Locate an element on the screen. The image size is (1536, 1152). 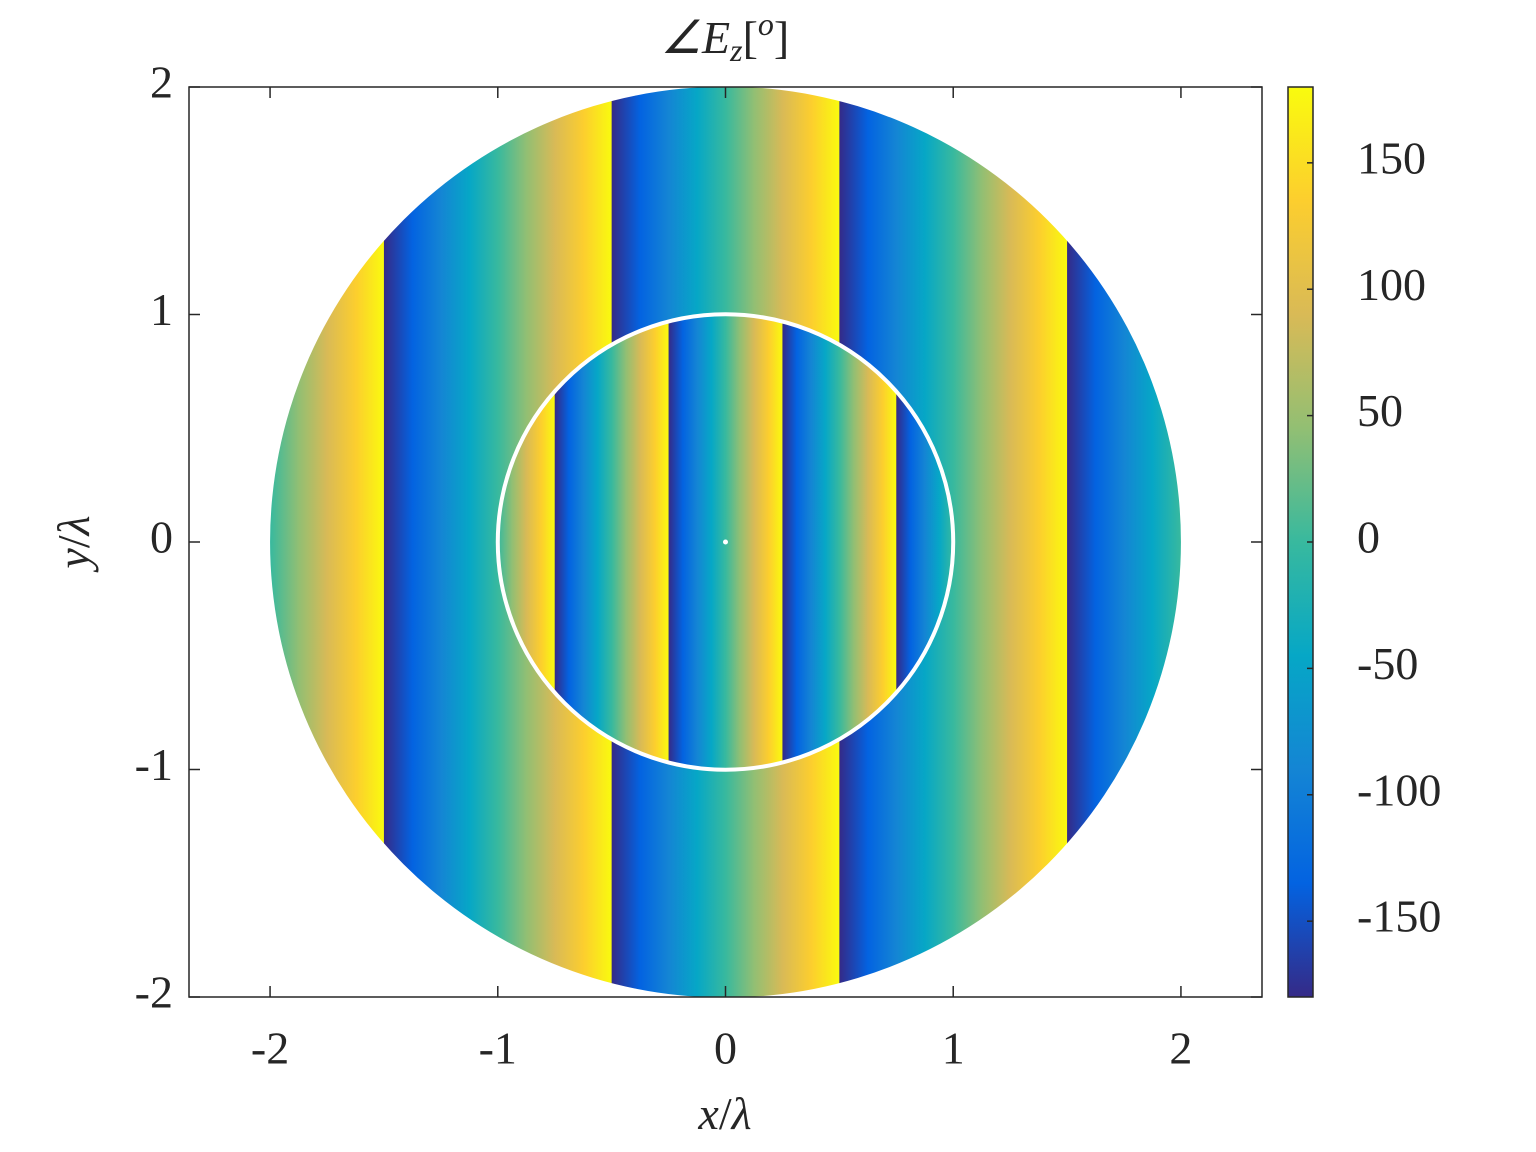
x-tick-label: 0 is located at coordinates (725, 1048).